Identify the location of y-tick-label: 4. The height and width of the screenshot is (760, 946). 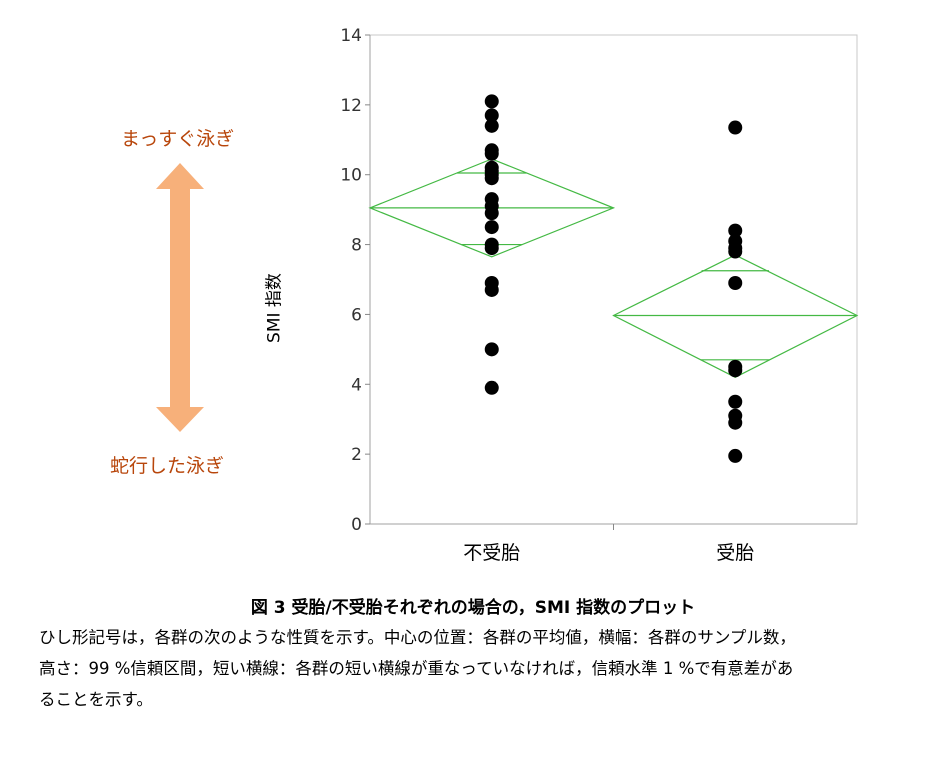
(356, 385).